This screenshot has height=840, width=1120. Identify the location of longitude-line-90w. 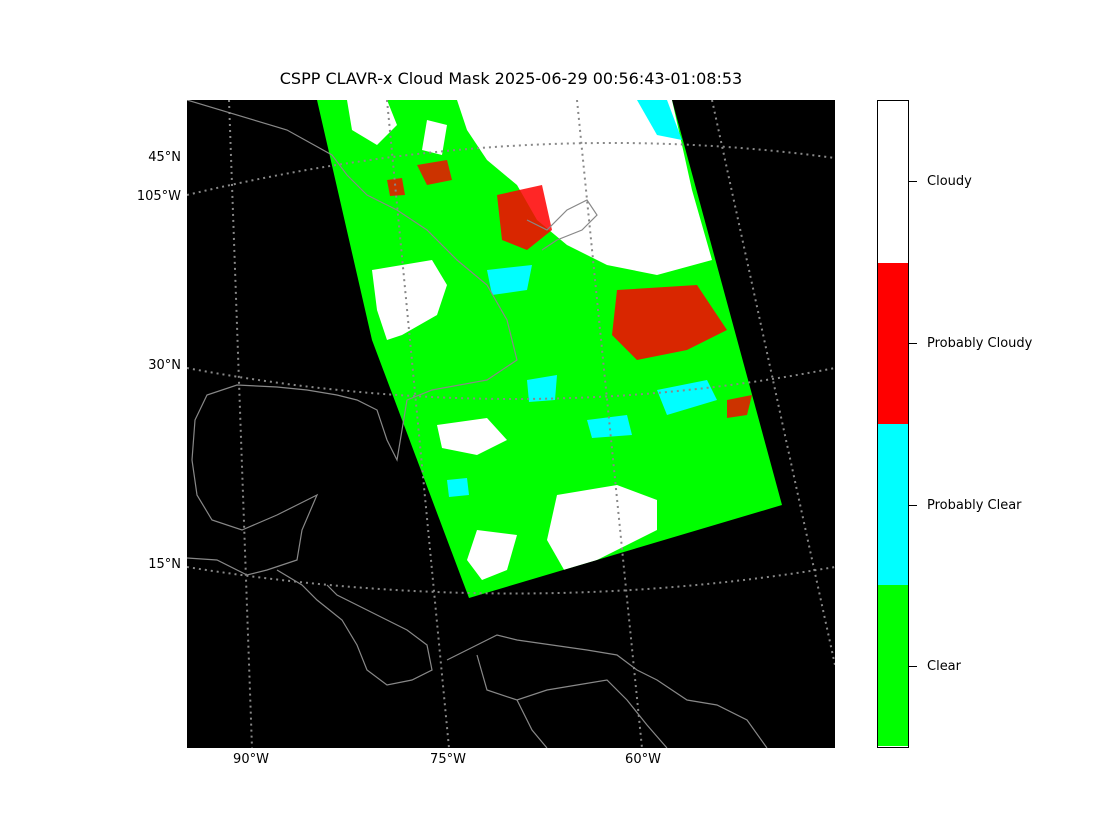
(240, 424).